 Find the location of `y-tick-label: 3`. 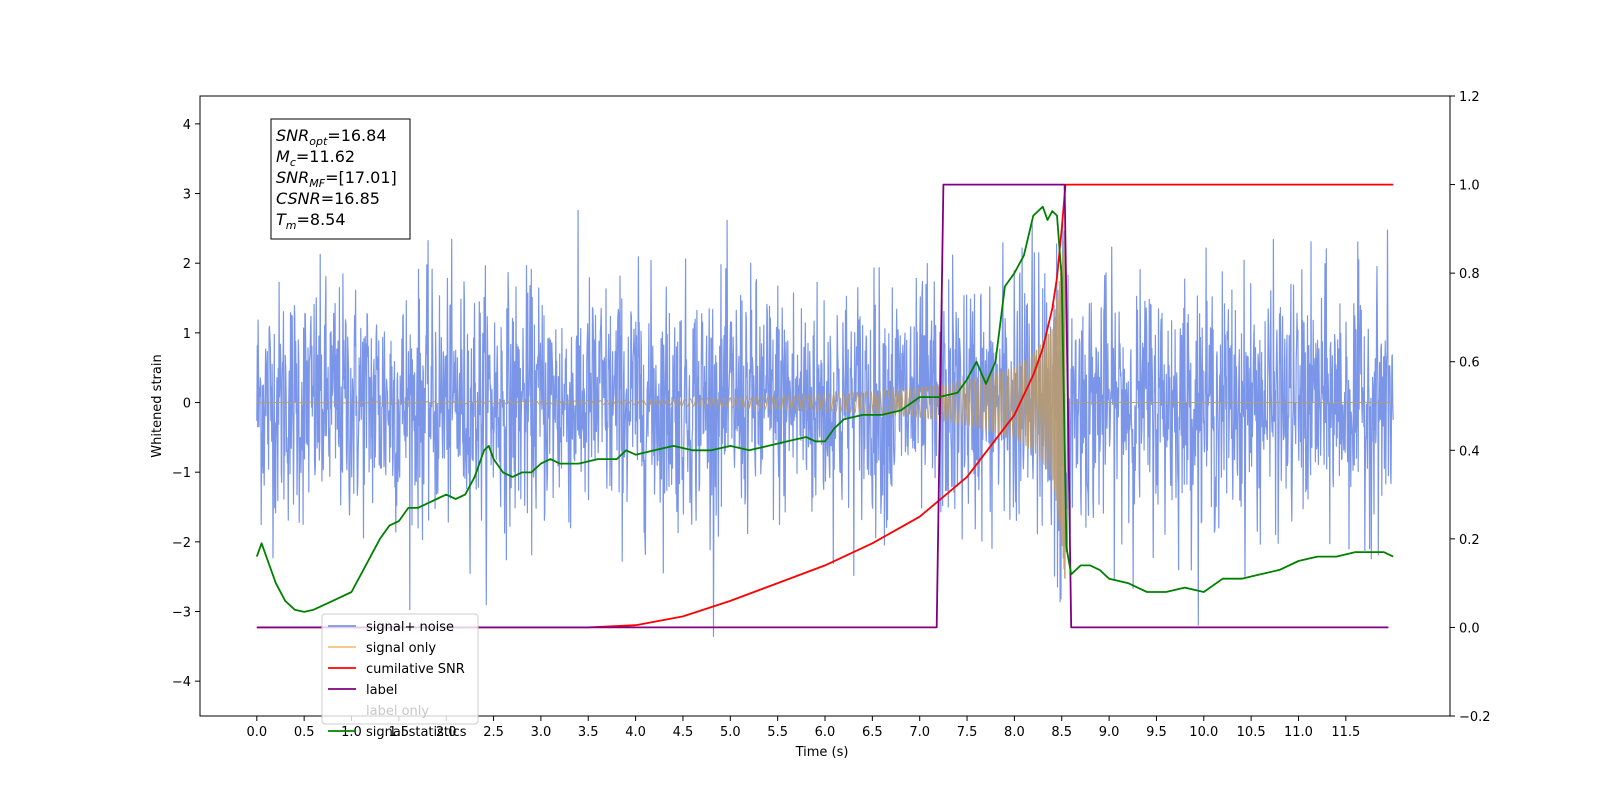

y-tick-label: 3 is located at coordinates (187, 195).